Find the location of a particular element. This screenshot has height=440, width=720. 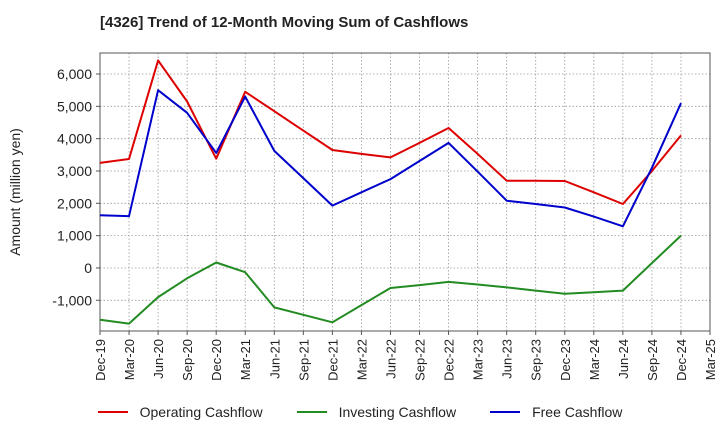

x-tick-label: Mar-25 is located at coordinates (710, 359).